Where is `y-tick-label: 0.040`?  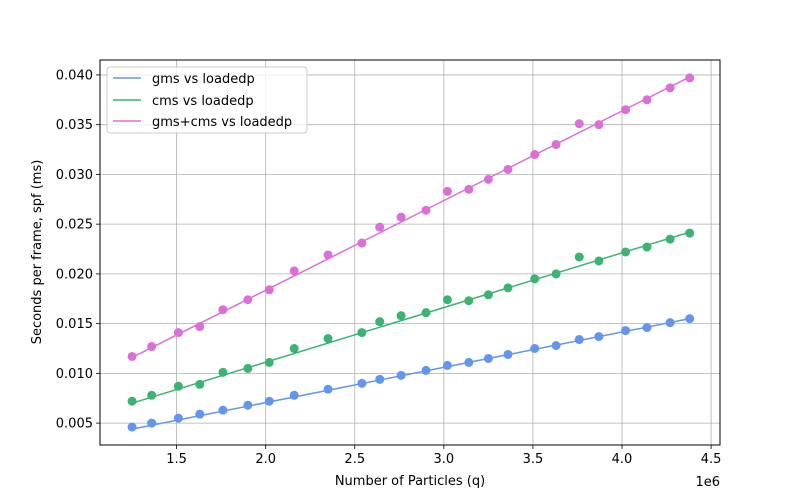
y-tick-label: 0.040 is located at coordinates (74, 75).